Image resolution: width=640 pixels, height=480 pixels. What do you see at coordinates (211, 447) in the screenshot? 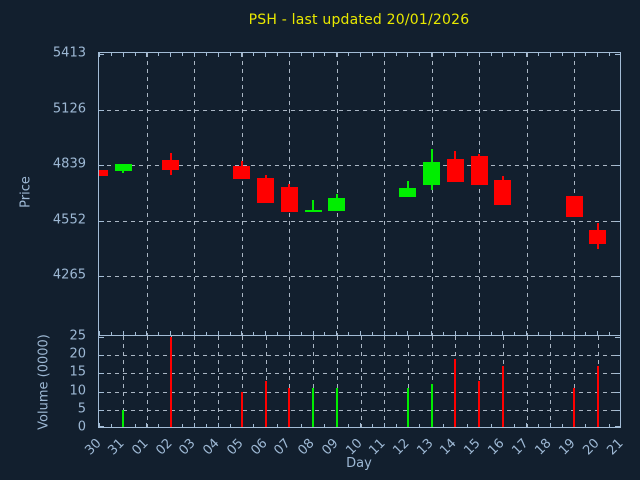
I see `day-tick-label: 04` at bounding box center [211, 447].